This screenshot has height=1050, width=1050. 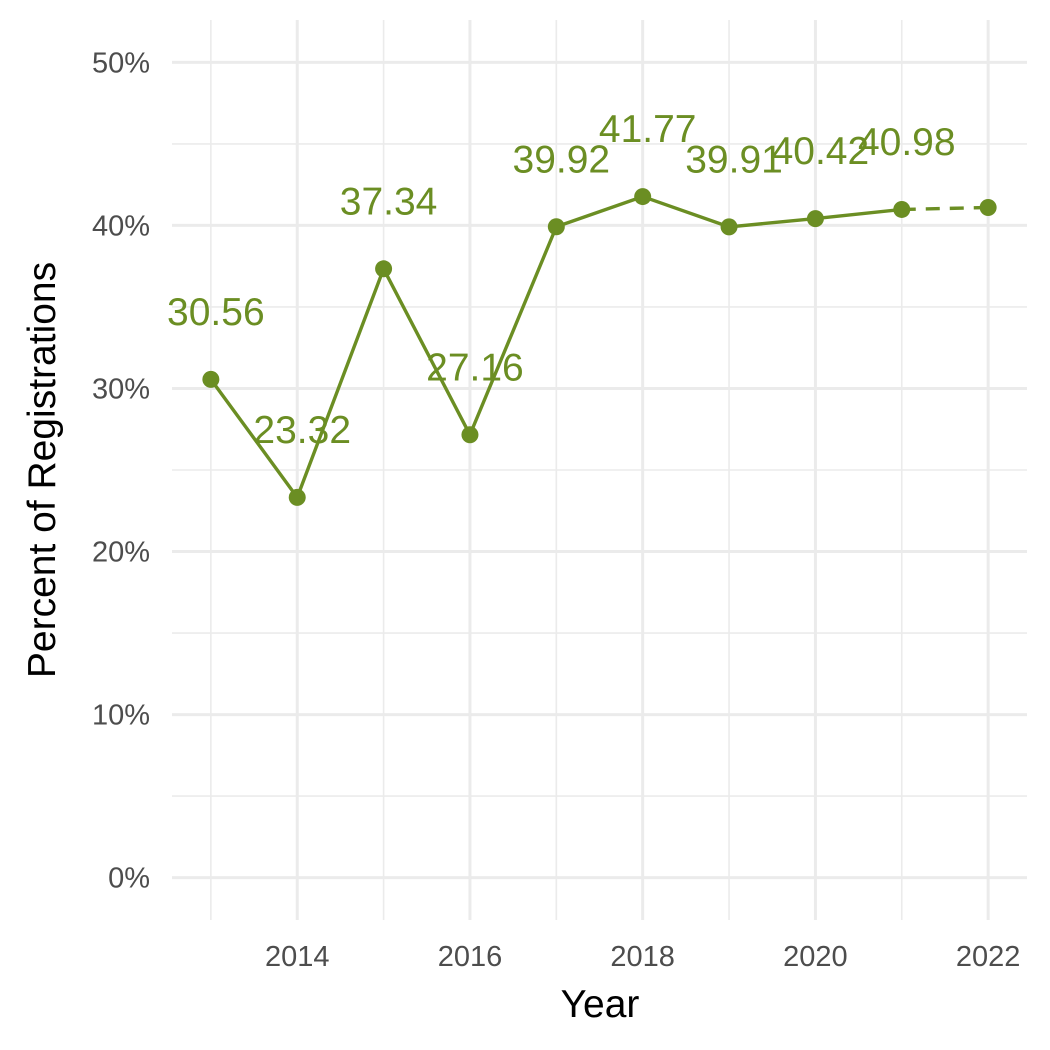 What do you see at coordinates (129, 879) in the screenshot?
I see `y-tick-label: 0%` at bounding box center [129, 879].